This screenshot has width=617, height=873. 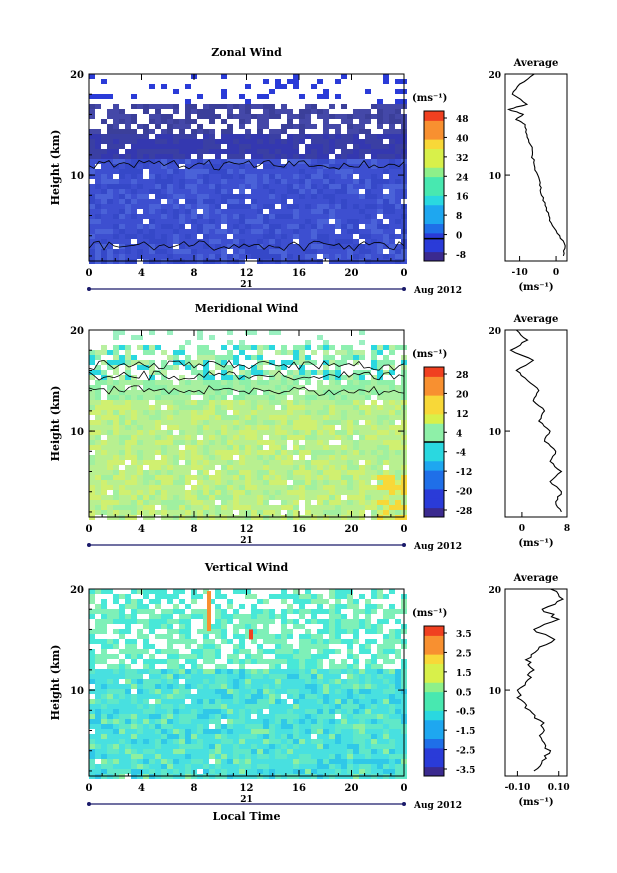 I want to click on colorbar-tick-label: 4, so click(x=459, y=434).